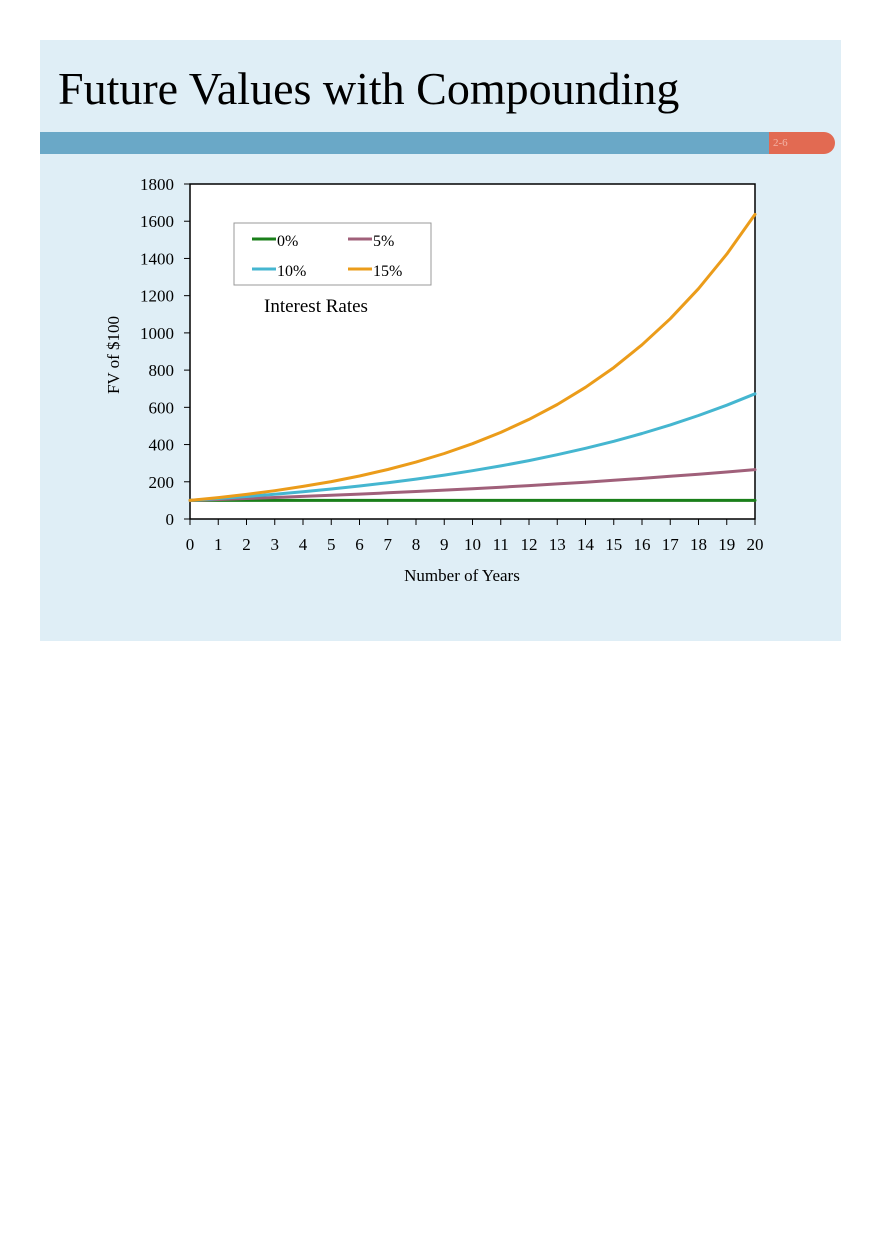 The width and height of the screenshot is (880, 1247). What do you see at coordinates (472, 447) in the screenshot?
I see `series-line-10pct` at bounding box center [472, 447].